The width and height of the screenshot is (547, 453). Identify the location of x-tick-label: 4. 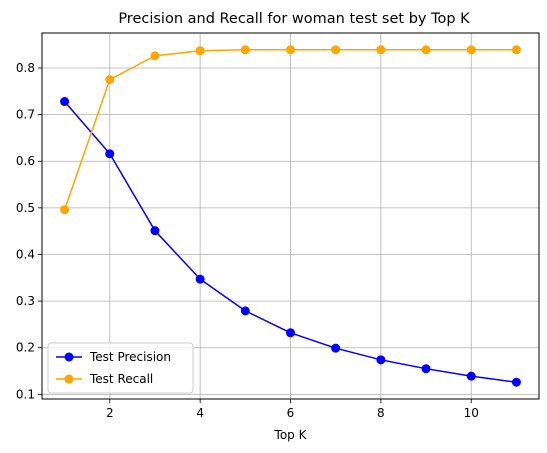
(200, 413).